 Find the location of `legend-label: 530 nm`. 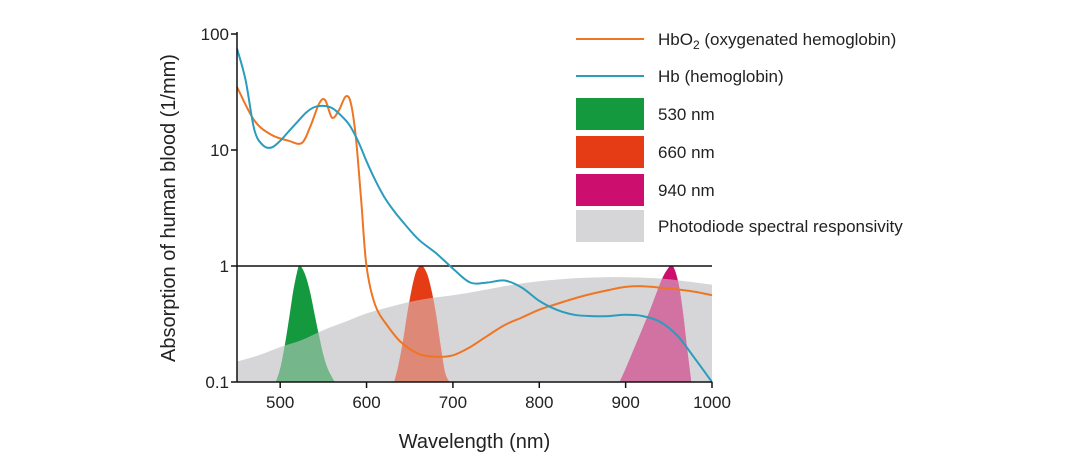

legend-label: 530 nm is located at coordinates (686, 114).